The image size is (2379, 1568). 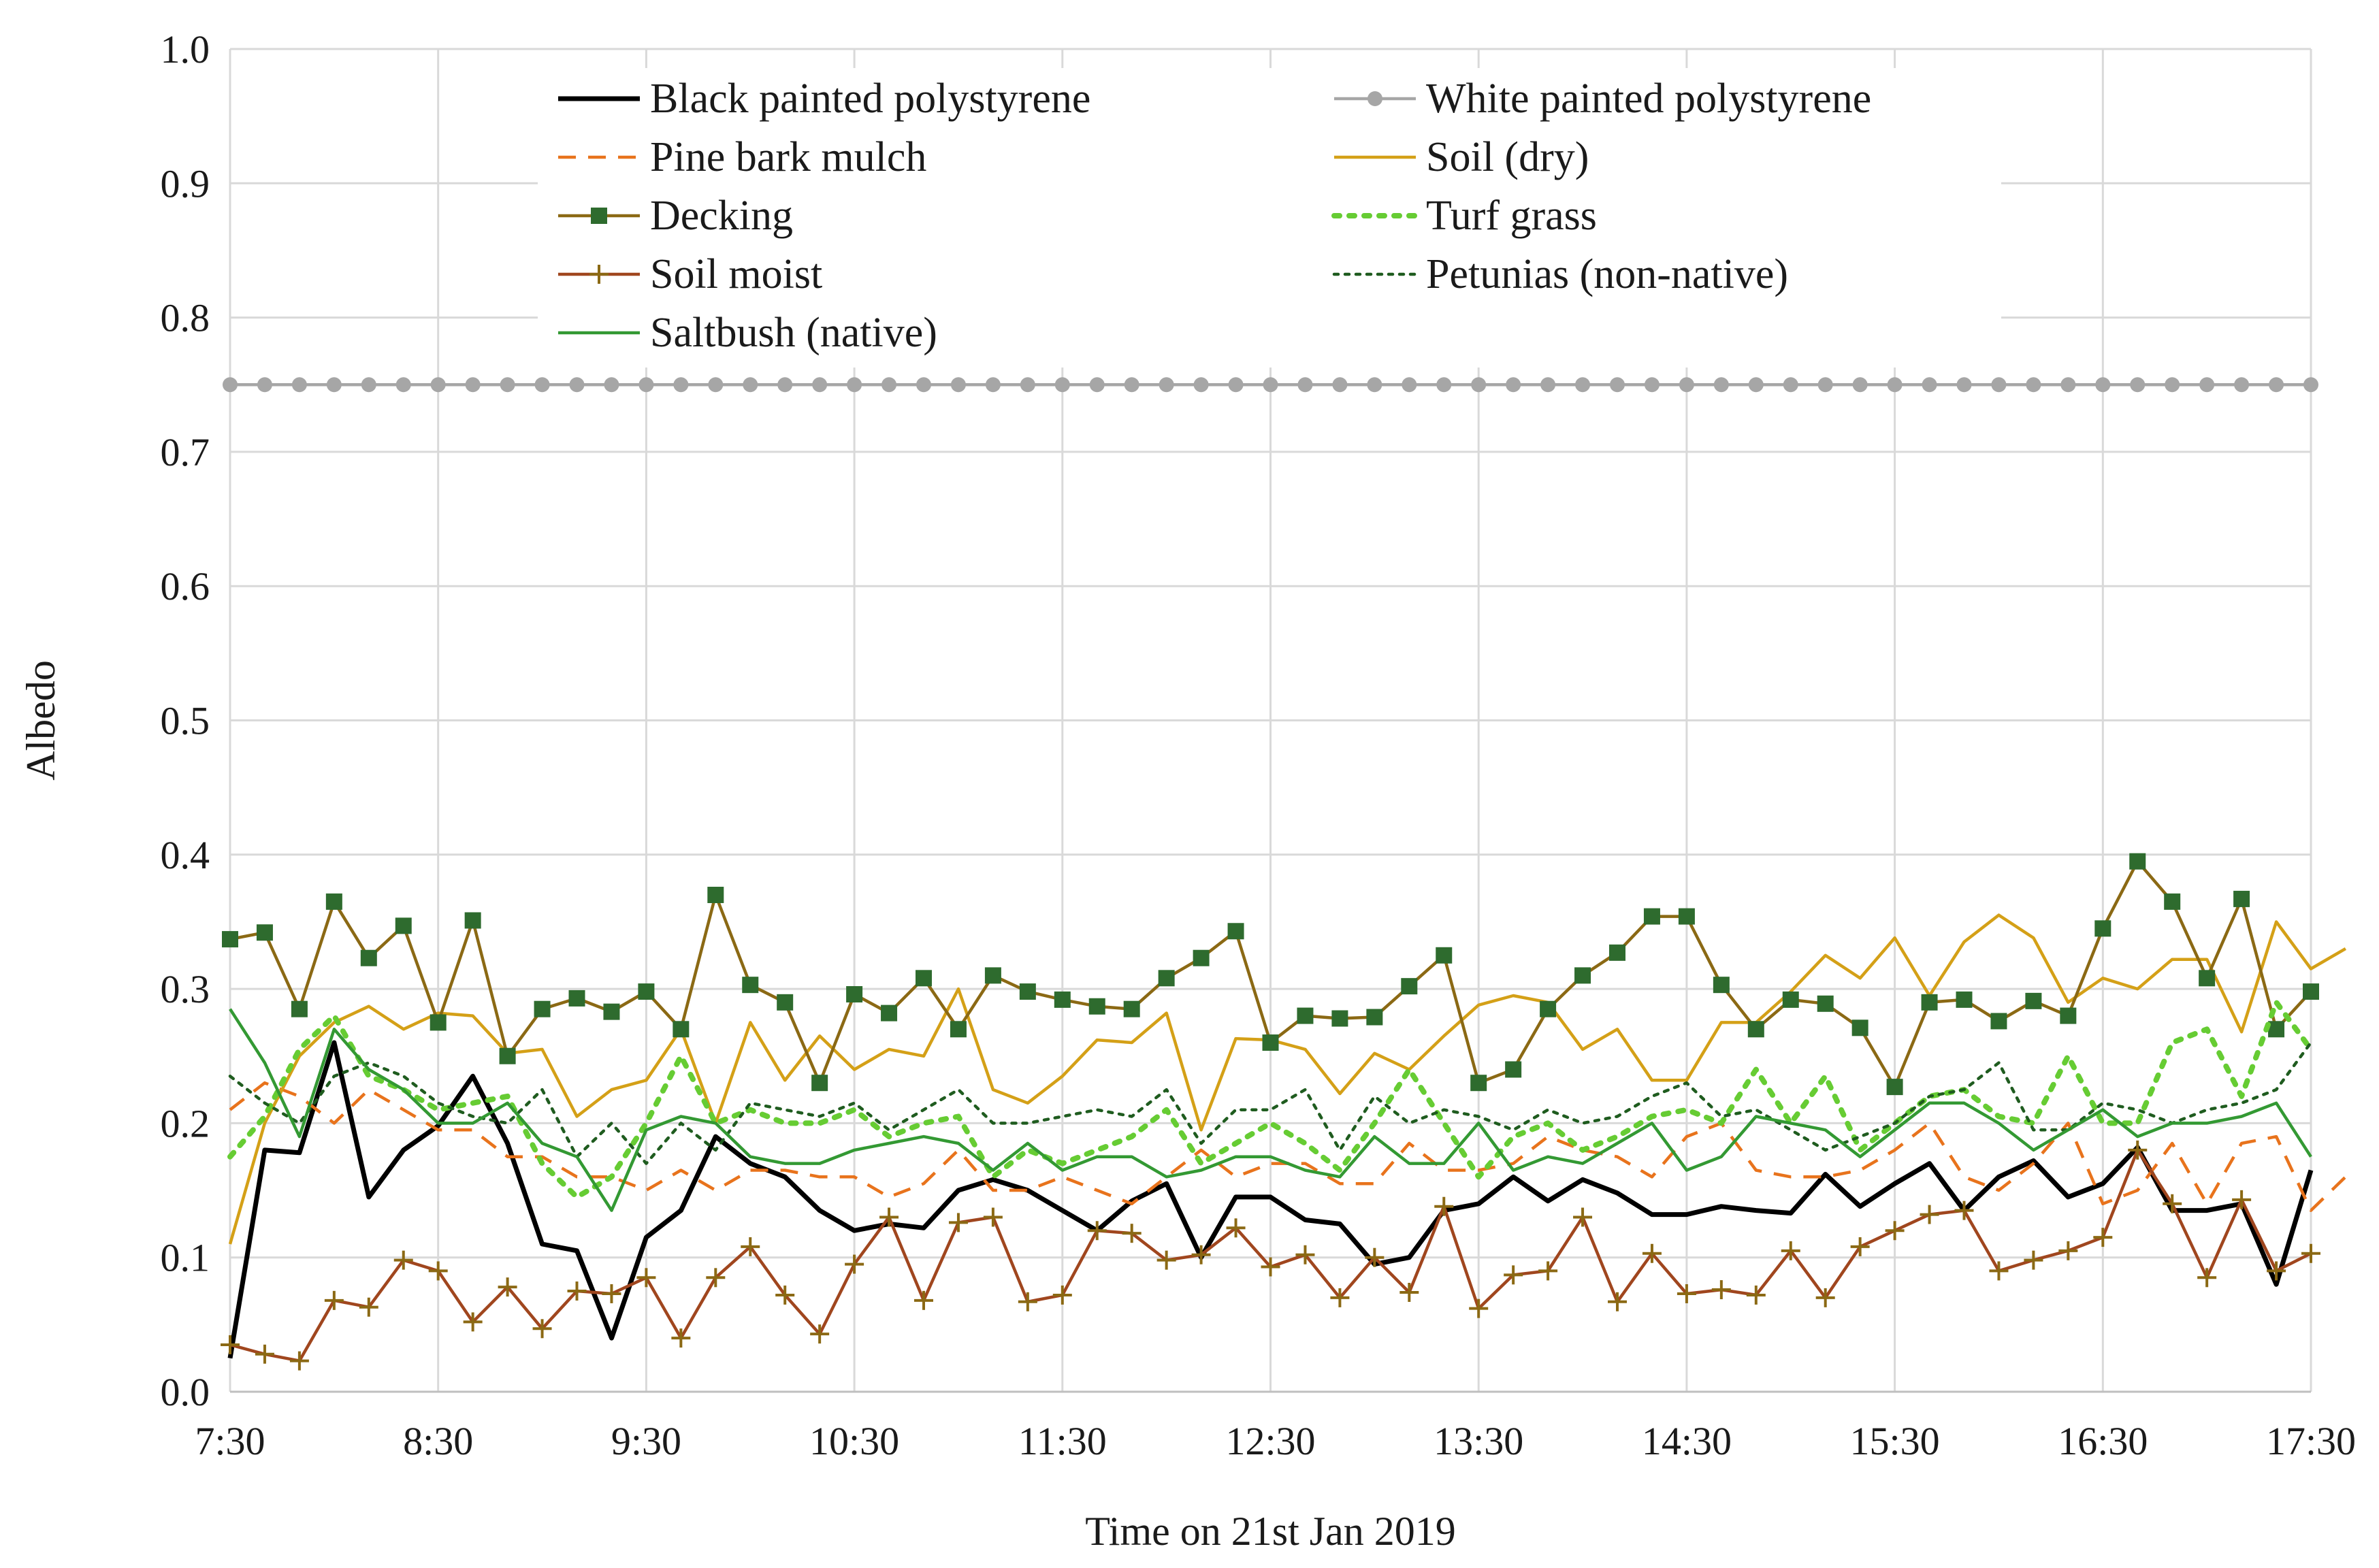 What do you see at coordinates (185, 452) in the screenshot?
I see `y-tick-label: 0.7` at bounding box center [185, 452].